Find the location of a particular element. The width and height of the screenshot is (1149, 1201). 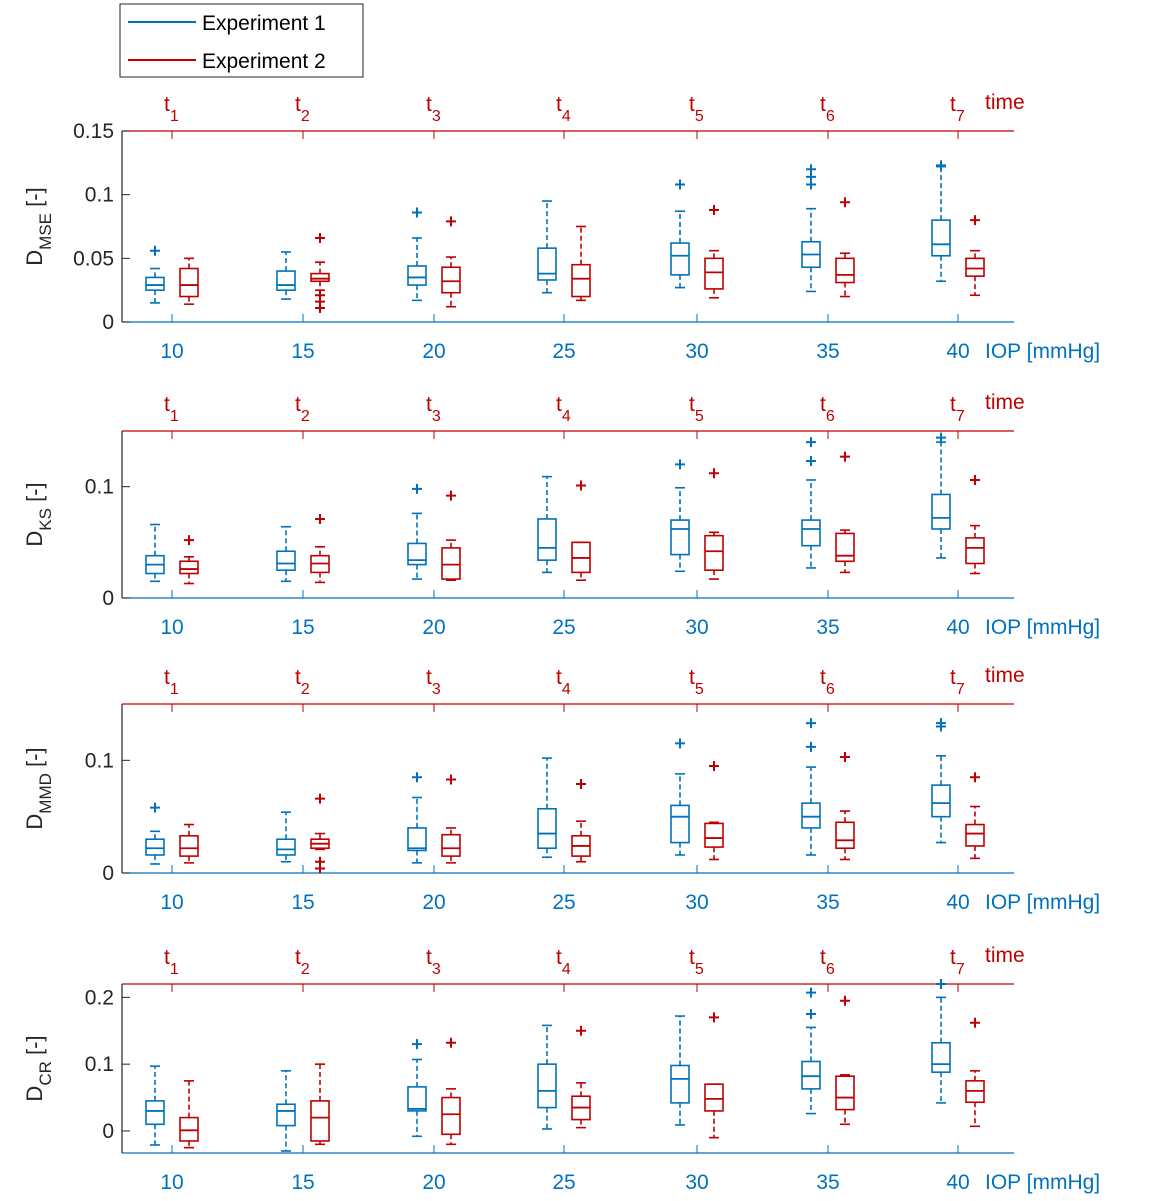

legend-label-experiment-1: Experiment 1 is located at coordinates (264, 23).